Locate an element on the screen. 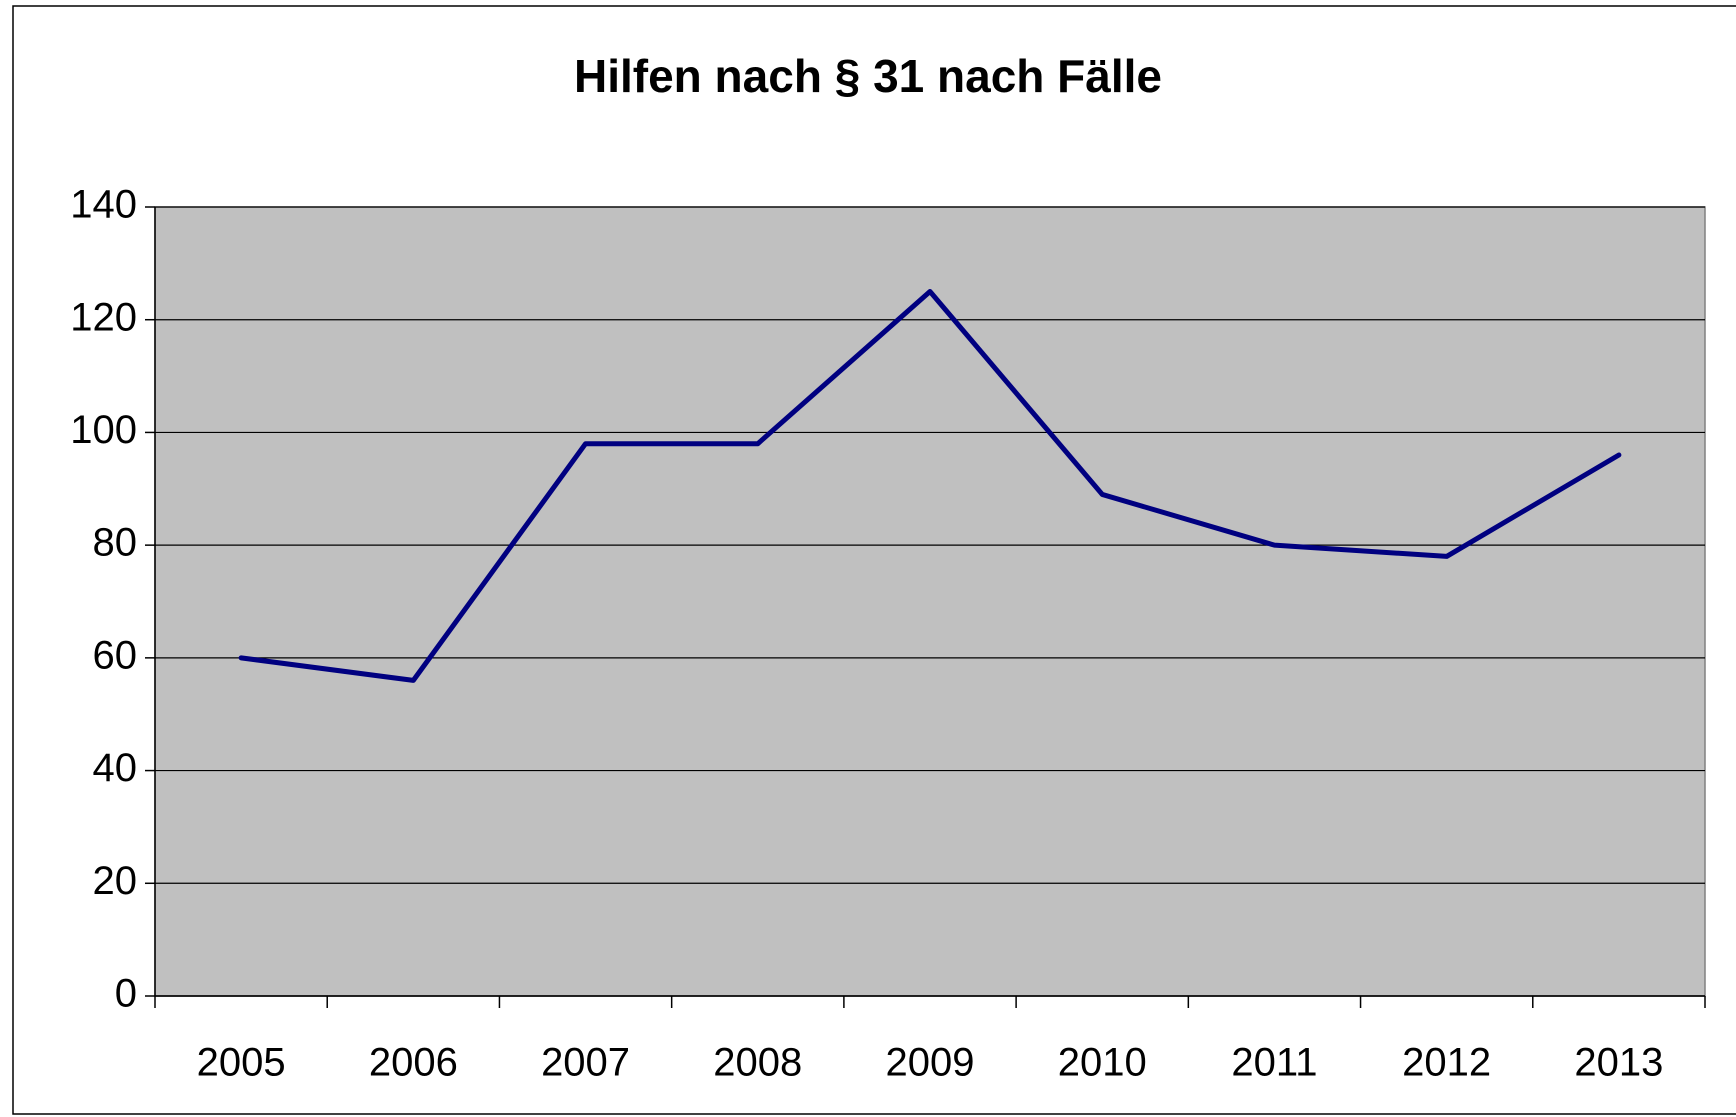  y-tick-label: 140 is located at coordinates (103, 205).